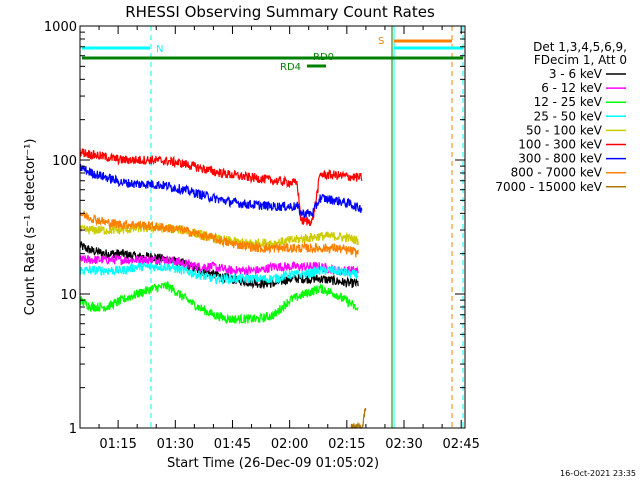  I want to click on legend-entry: 300 - 800 keV, so click(560, 159).